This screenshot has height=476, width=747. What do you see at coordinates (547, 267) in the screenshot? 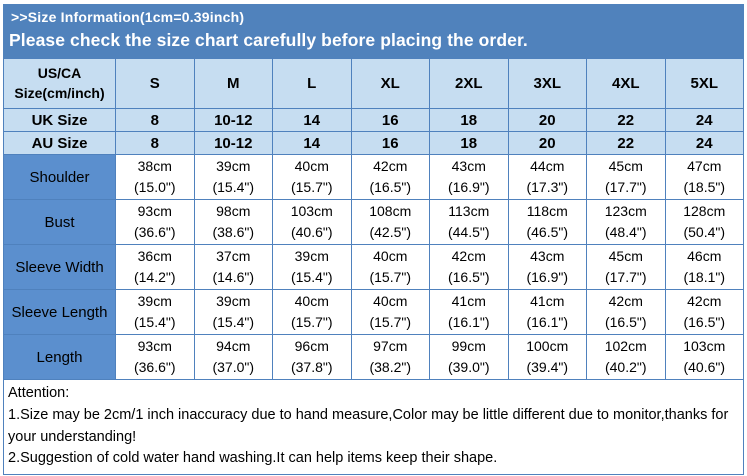
I see `measurement-cell: 43cm (16.9")` at bounding box center [547, 267].